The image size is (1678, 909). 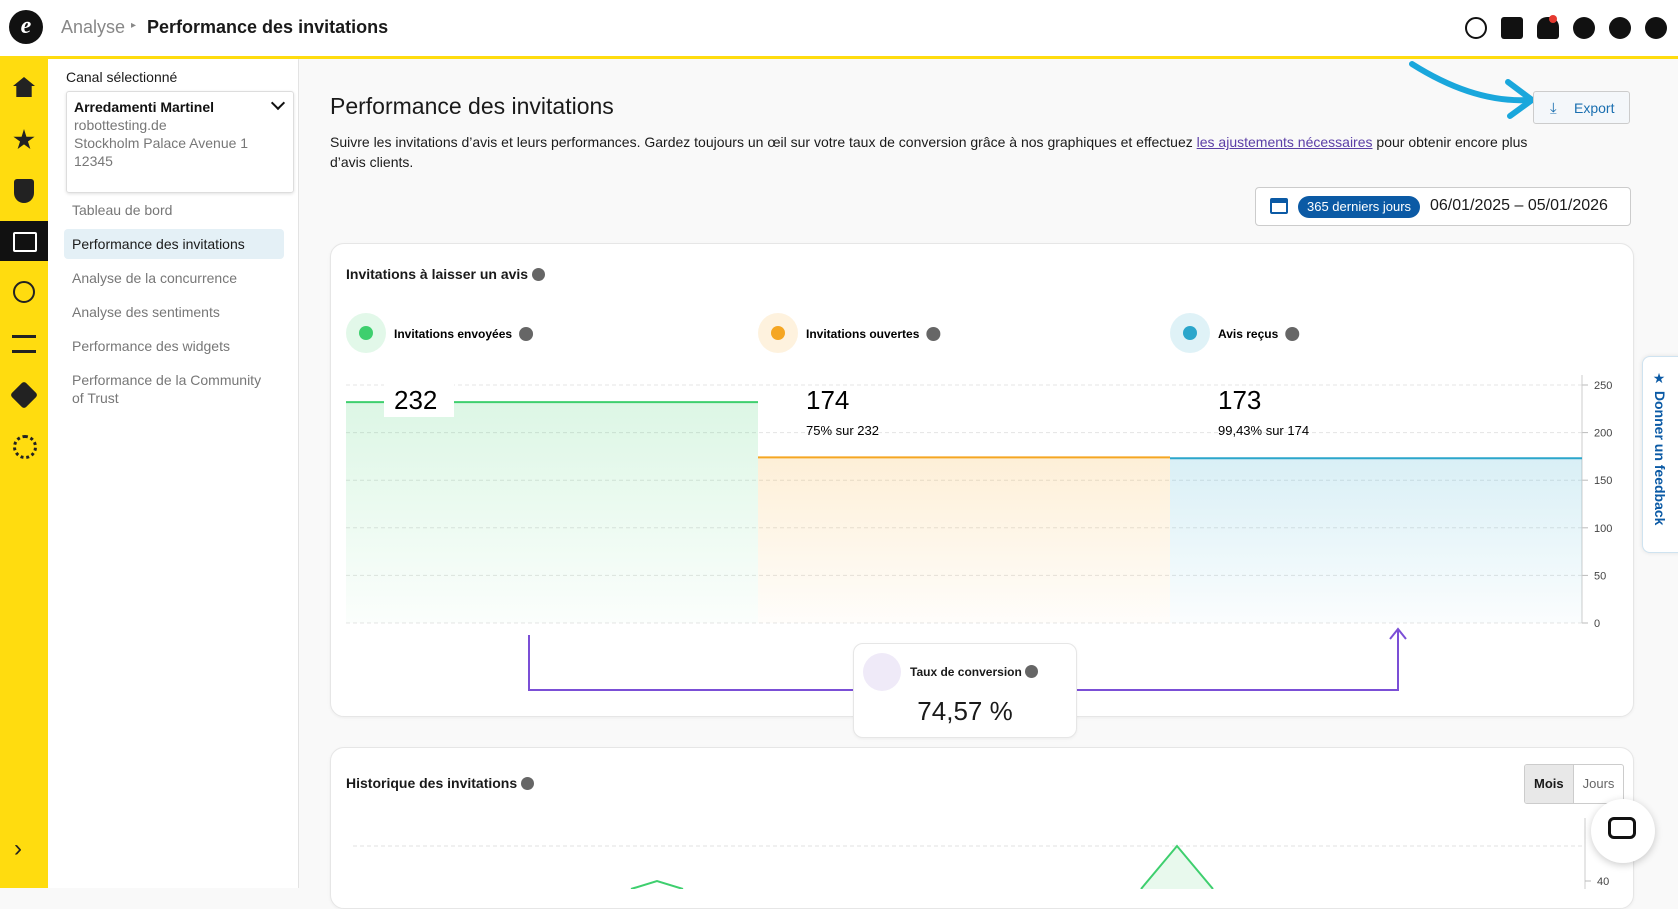 I want to click on chat-button, so click(x=1623, y=831).